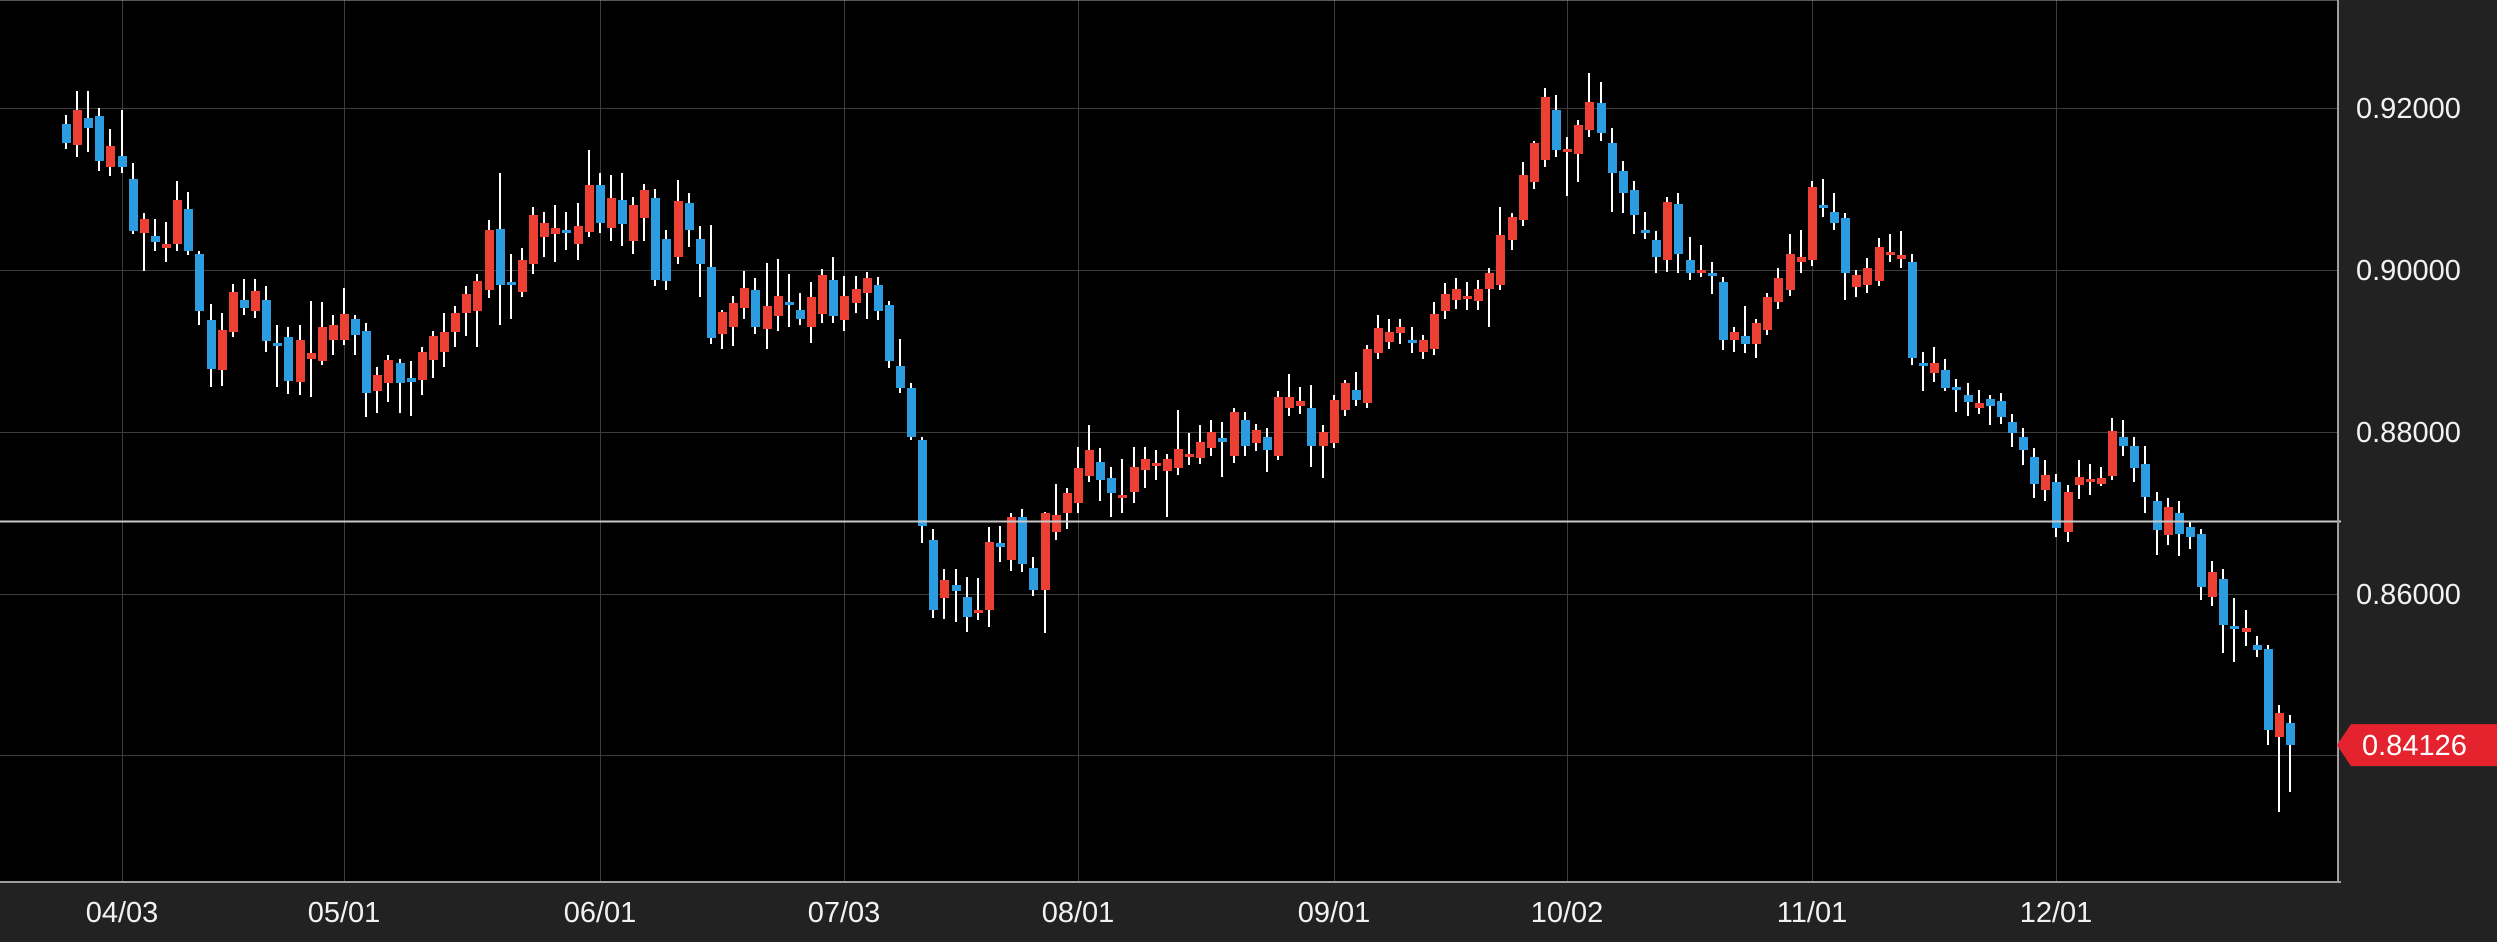 This screenshot has width=2497, height=942. What do you see at coordinates (2414, 746) in the screenshot?
I see `last-price-tag-label: 0.84126` at bounding box center [2414, 746].